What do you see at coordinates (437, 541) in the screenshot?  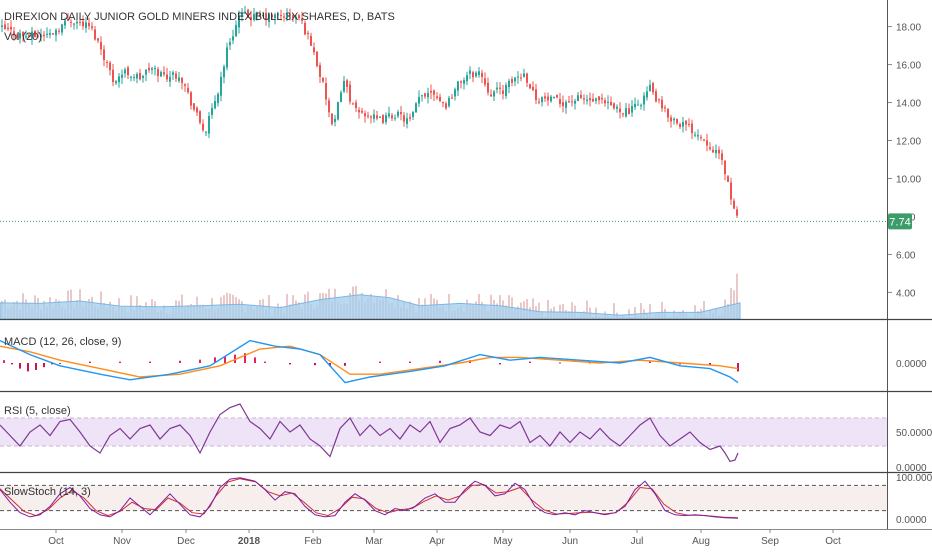 I see `time-tick-label: Apr` at bounding box center [437, 541].